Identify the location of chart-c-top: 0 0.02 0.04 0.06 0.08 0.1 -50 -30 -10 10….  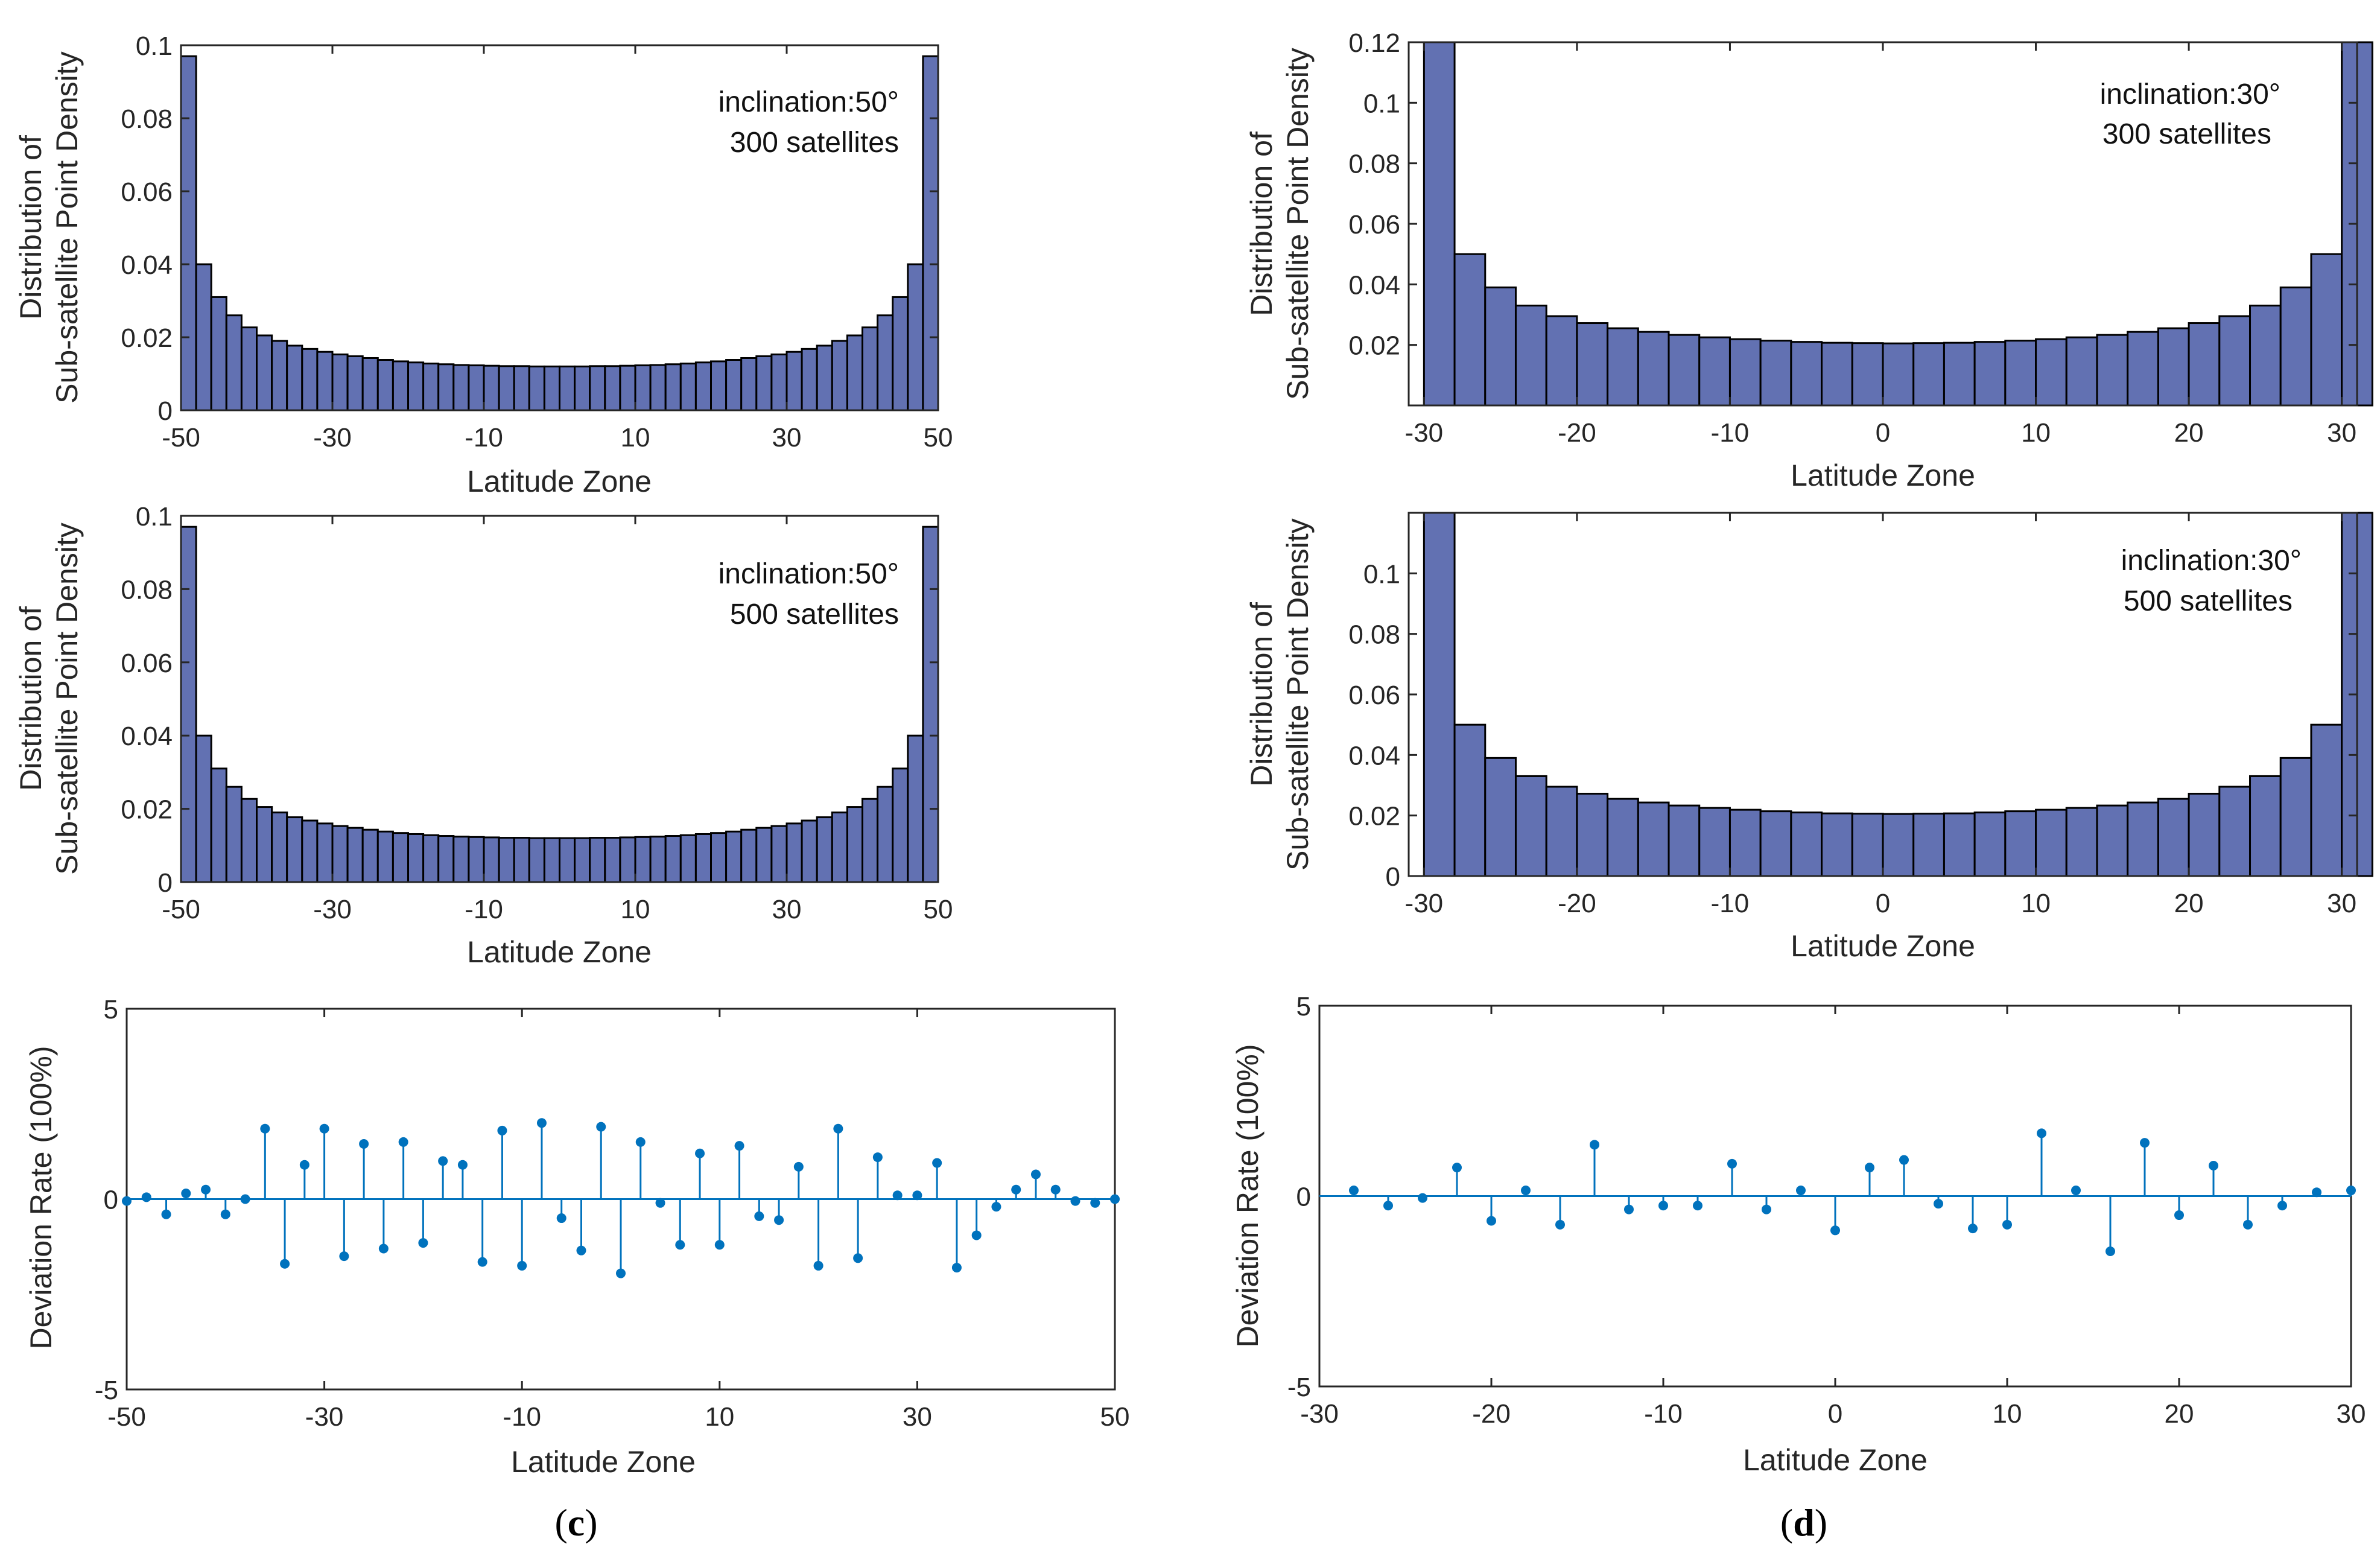
(483, 264).